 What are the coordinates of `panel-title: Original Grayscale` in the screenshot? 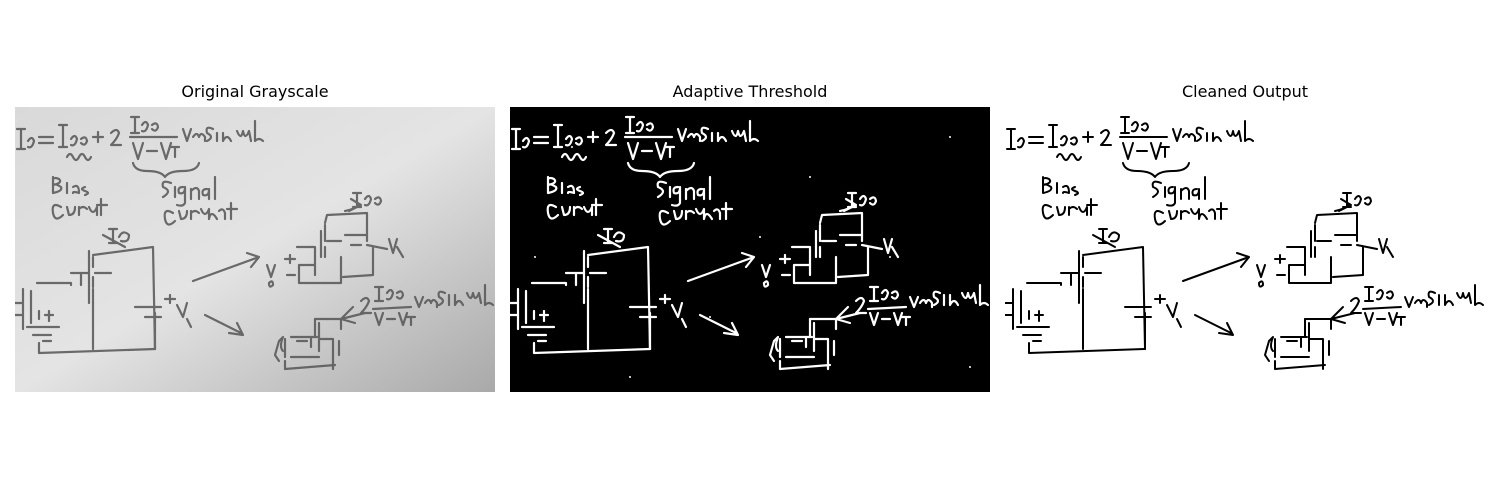 It's located at (255, 91).